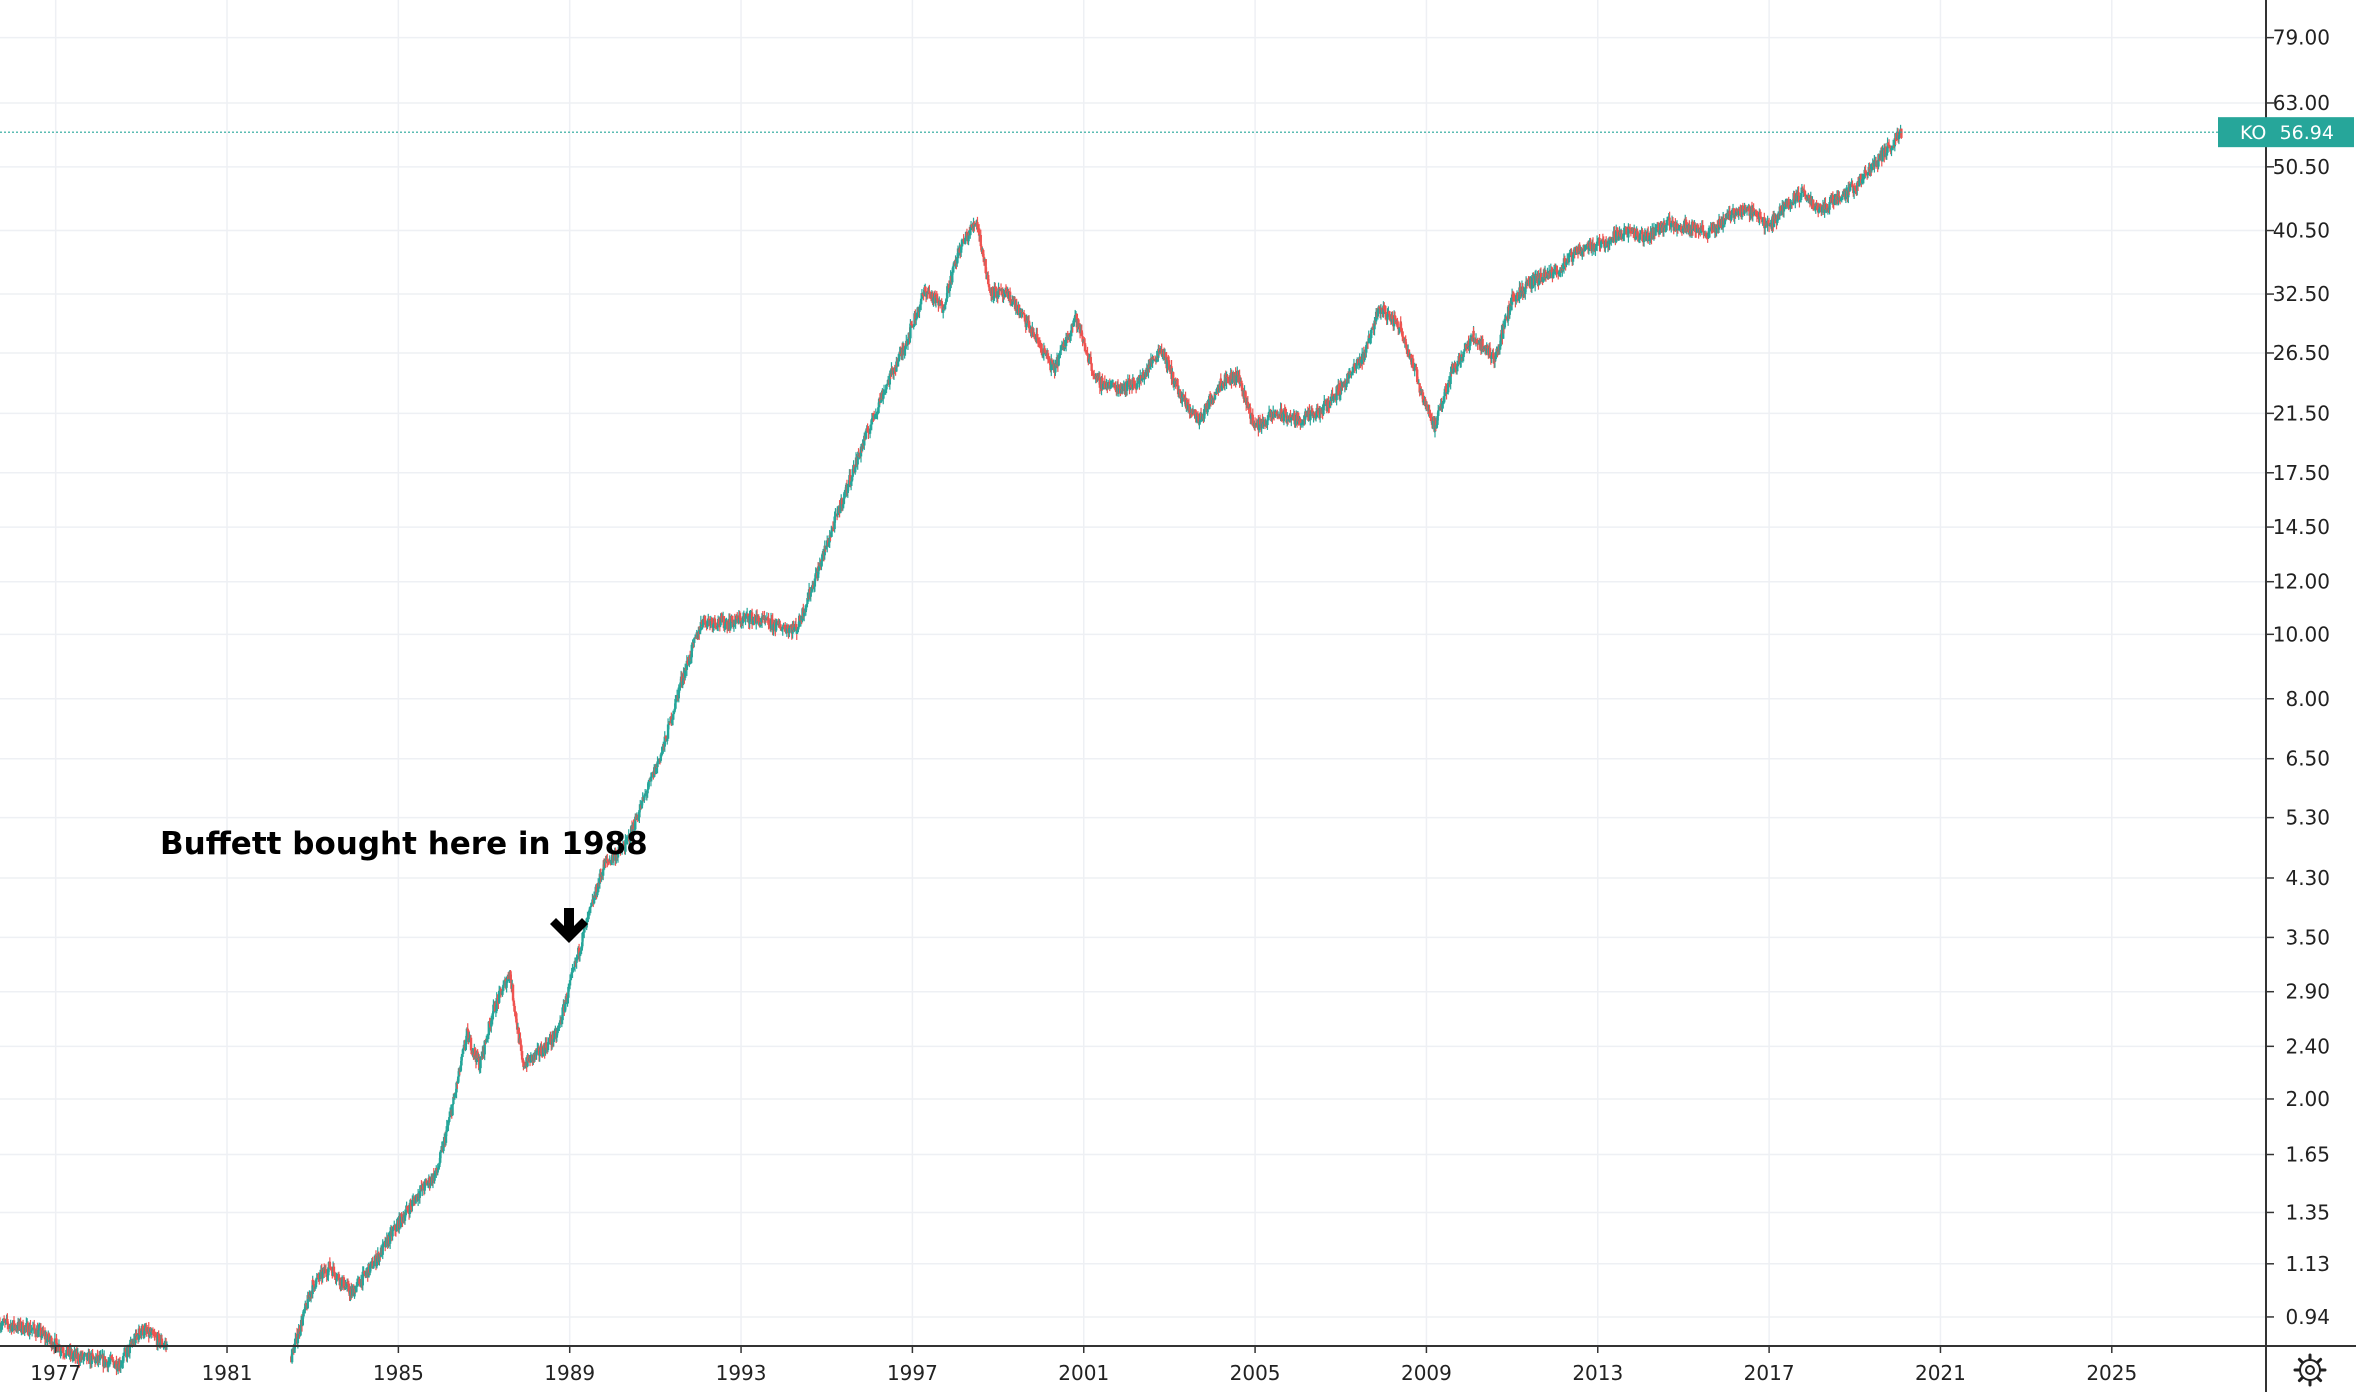 This screenshot has width=2356, height=1396. What do you see at coordinates (2253, 133) in the screenshot?
I see `symbol-label: KO` at bounding box center [2253, 133].